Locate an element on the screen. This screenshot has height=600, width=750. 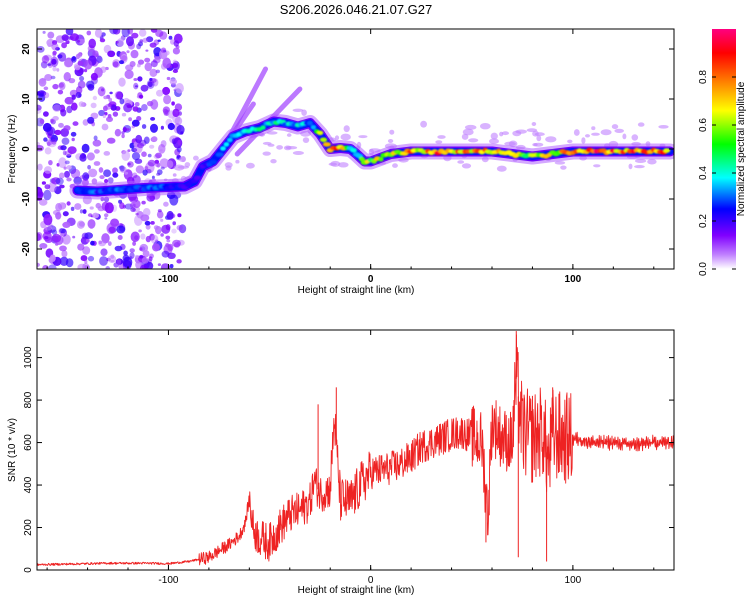
colorbar-tick-label: 0.0 is located at coordinates (703, 269).